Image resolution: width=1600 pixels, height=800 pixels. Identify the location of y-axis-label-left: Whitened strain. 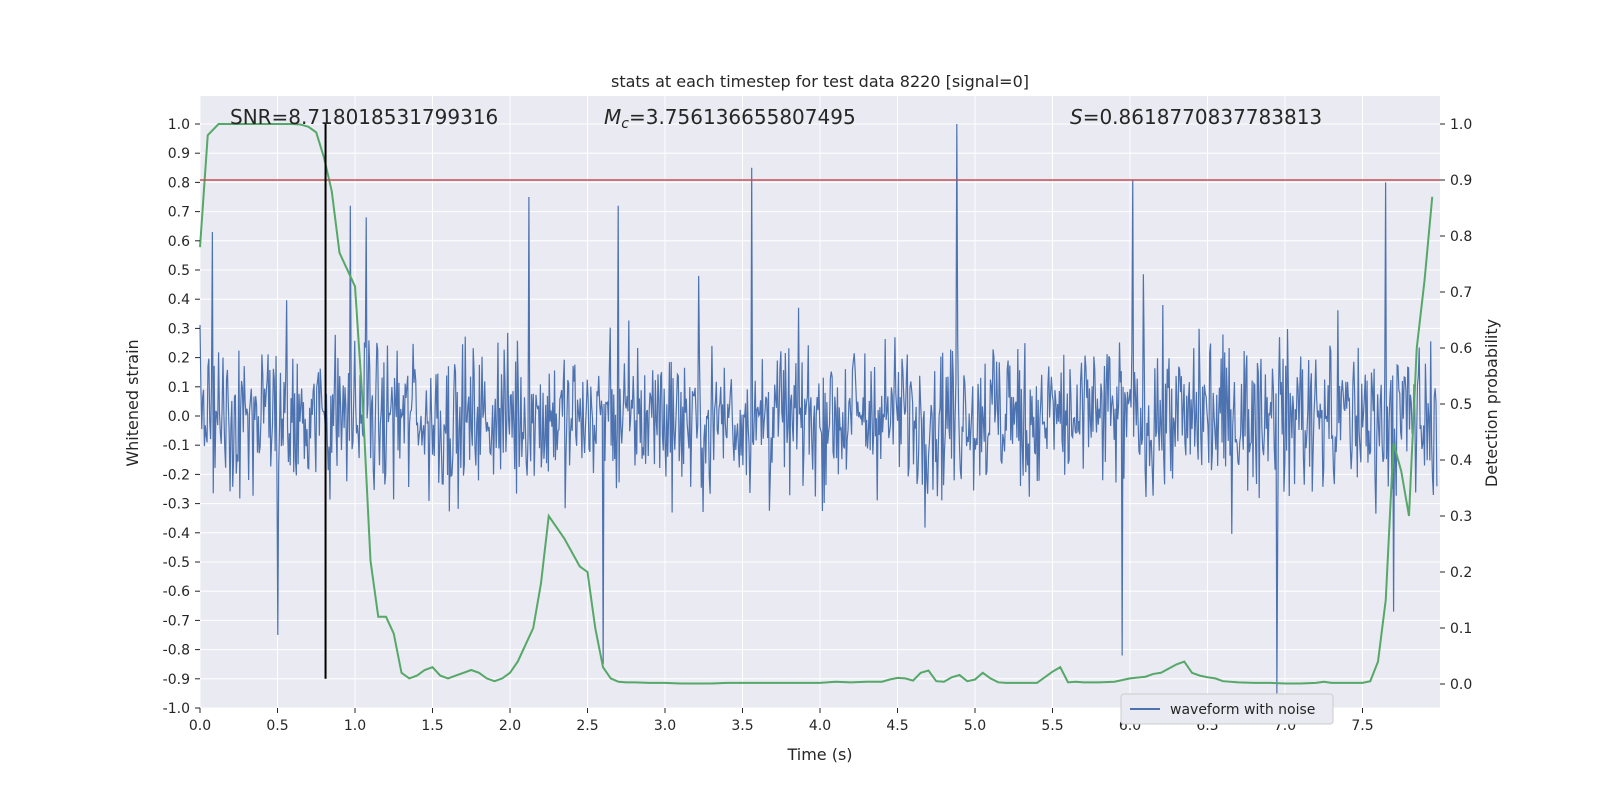
(132, 402).